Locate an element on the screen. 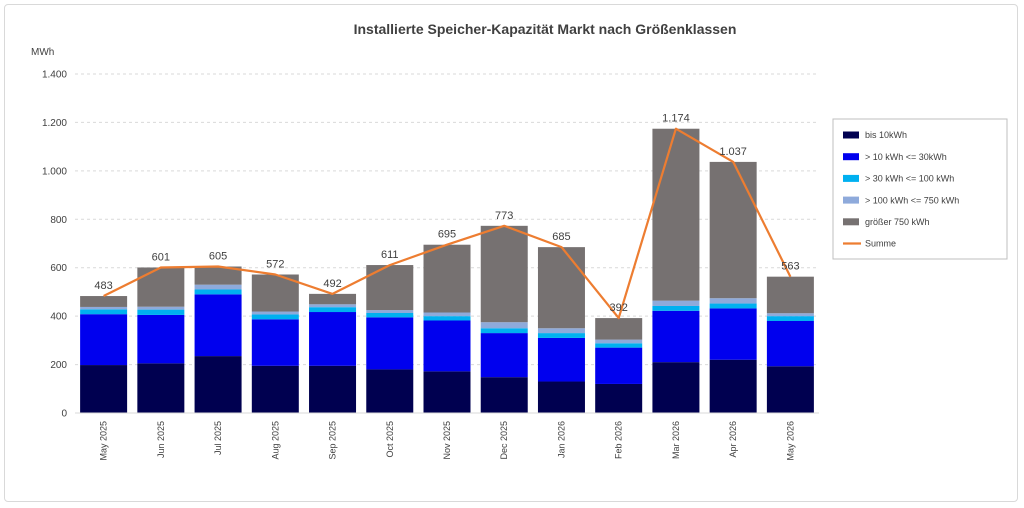  y-tick-label: 1.000 is located at coordinates (54, 171).